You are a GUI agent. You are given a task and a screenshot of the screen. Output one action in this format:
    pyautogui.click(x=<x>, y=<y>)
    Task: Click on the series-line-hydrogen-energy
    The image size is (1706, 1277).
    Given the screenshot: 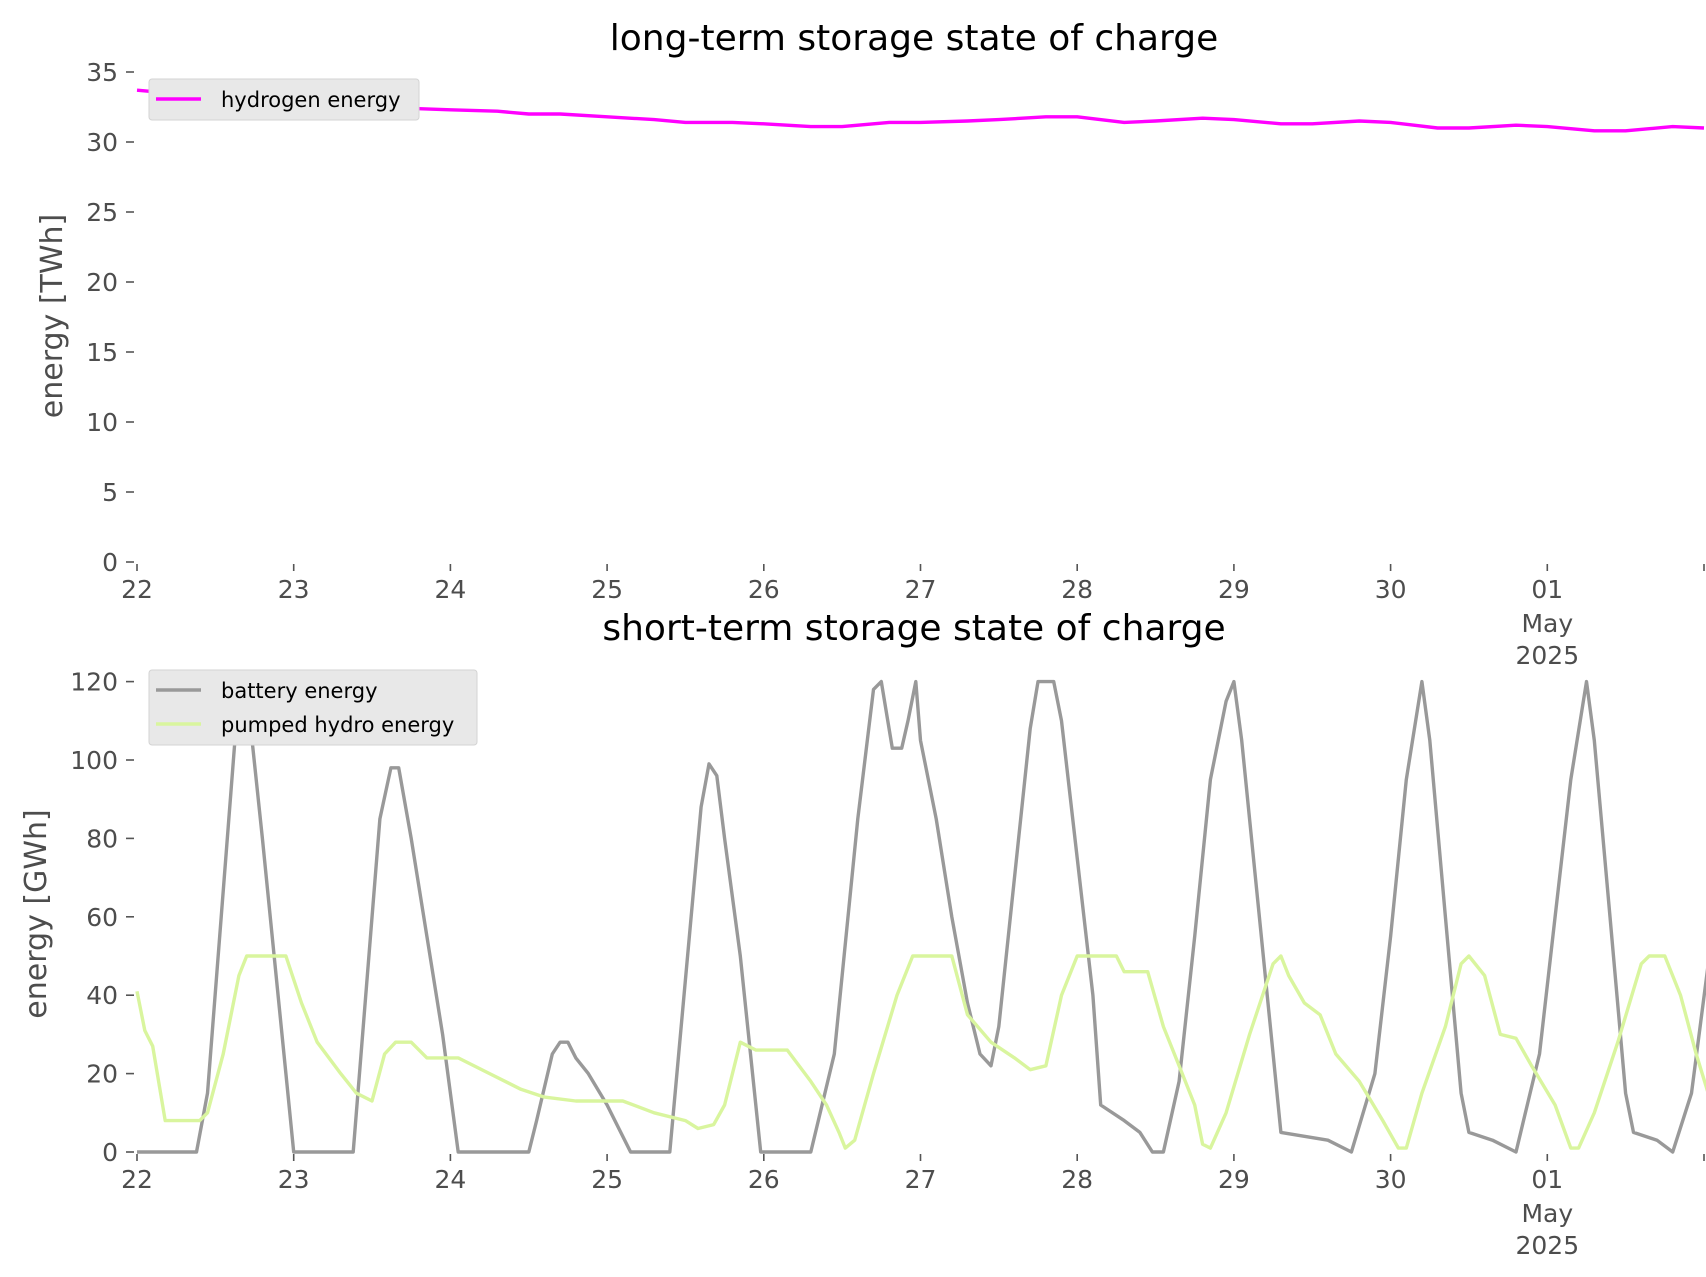 What is the action you would take?
    pyautogui.click(x=920, y=110)
    